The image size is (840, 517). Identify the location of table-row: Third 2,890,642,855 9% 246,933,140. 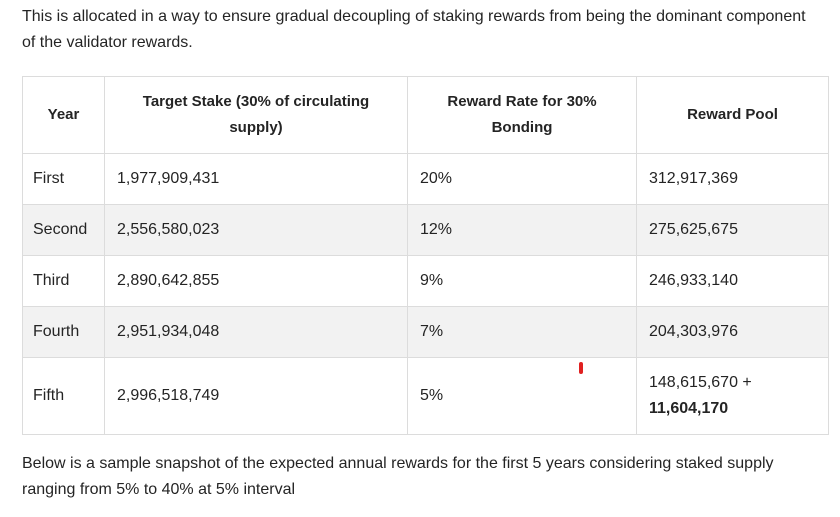
(425, 281).